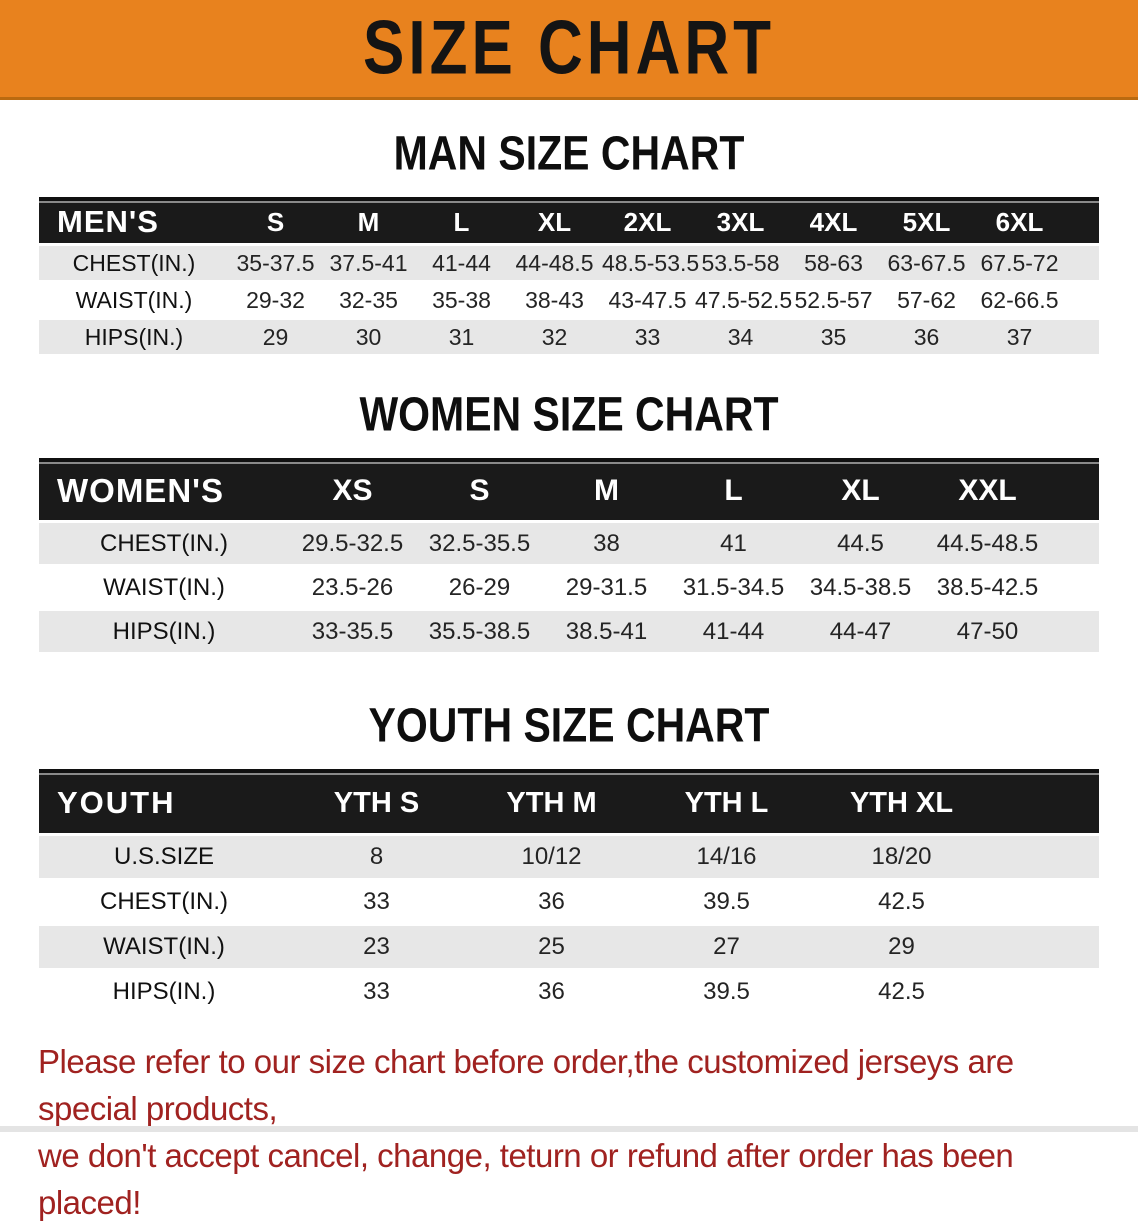  Describe the element at coordinates (164, 857) in the screenshot. I see `row-label: U.S.SIZE` at that location.